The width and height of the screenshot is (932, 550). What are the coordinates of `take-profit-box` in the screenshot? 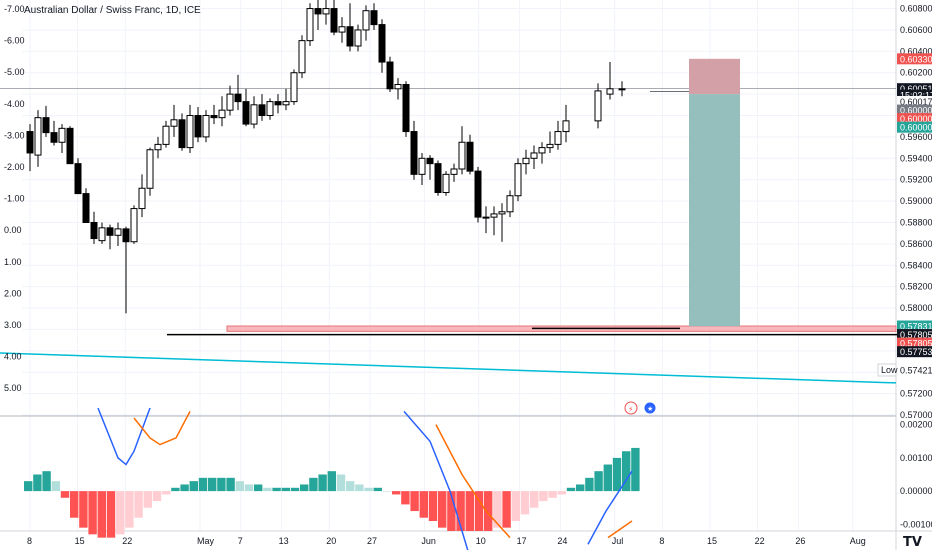 It's located at (714, 210).